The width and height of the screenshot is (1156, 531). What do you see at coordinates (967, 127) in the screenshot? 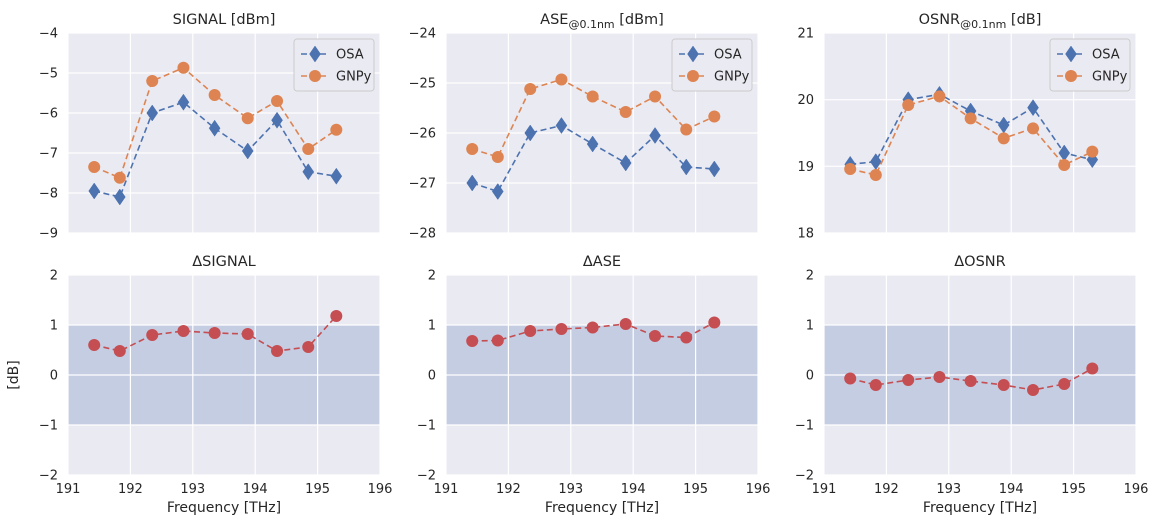
I see `subplot-3: 21 20 19 18 OSNR@0.1nm [dB] OSA GNPy` at bounding box center [967, 127].